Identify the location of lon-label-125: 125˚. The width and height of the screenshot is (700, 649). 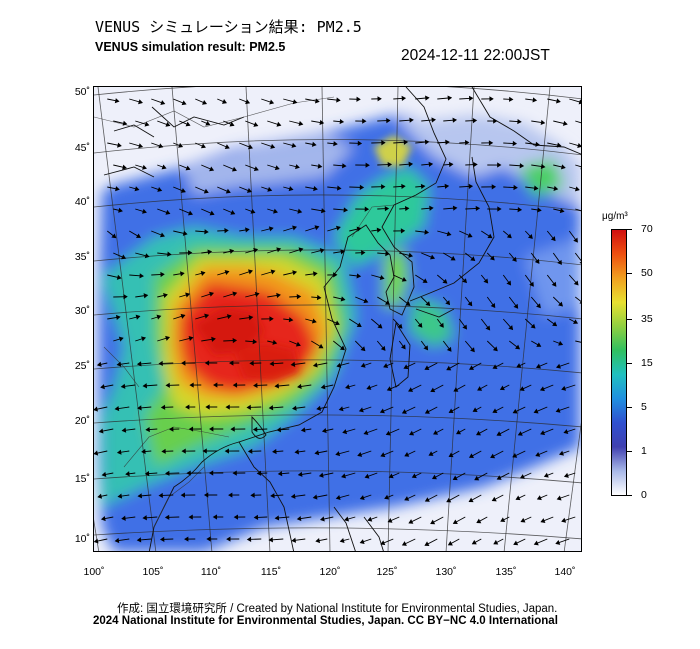
(387, 572).